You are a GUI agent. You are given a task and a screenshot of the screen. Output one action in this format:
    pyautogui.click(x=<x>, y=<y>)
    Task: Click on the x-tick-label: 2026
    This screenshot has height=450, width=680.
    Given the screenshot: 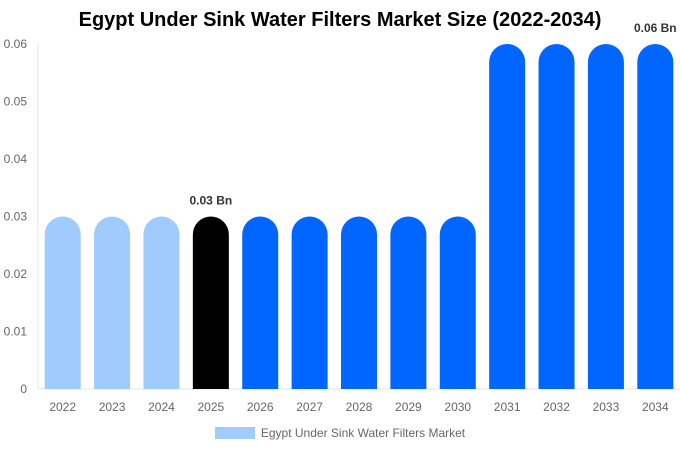 What is the action you would take?
    pyautogui.click(x=260, y=407)
    